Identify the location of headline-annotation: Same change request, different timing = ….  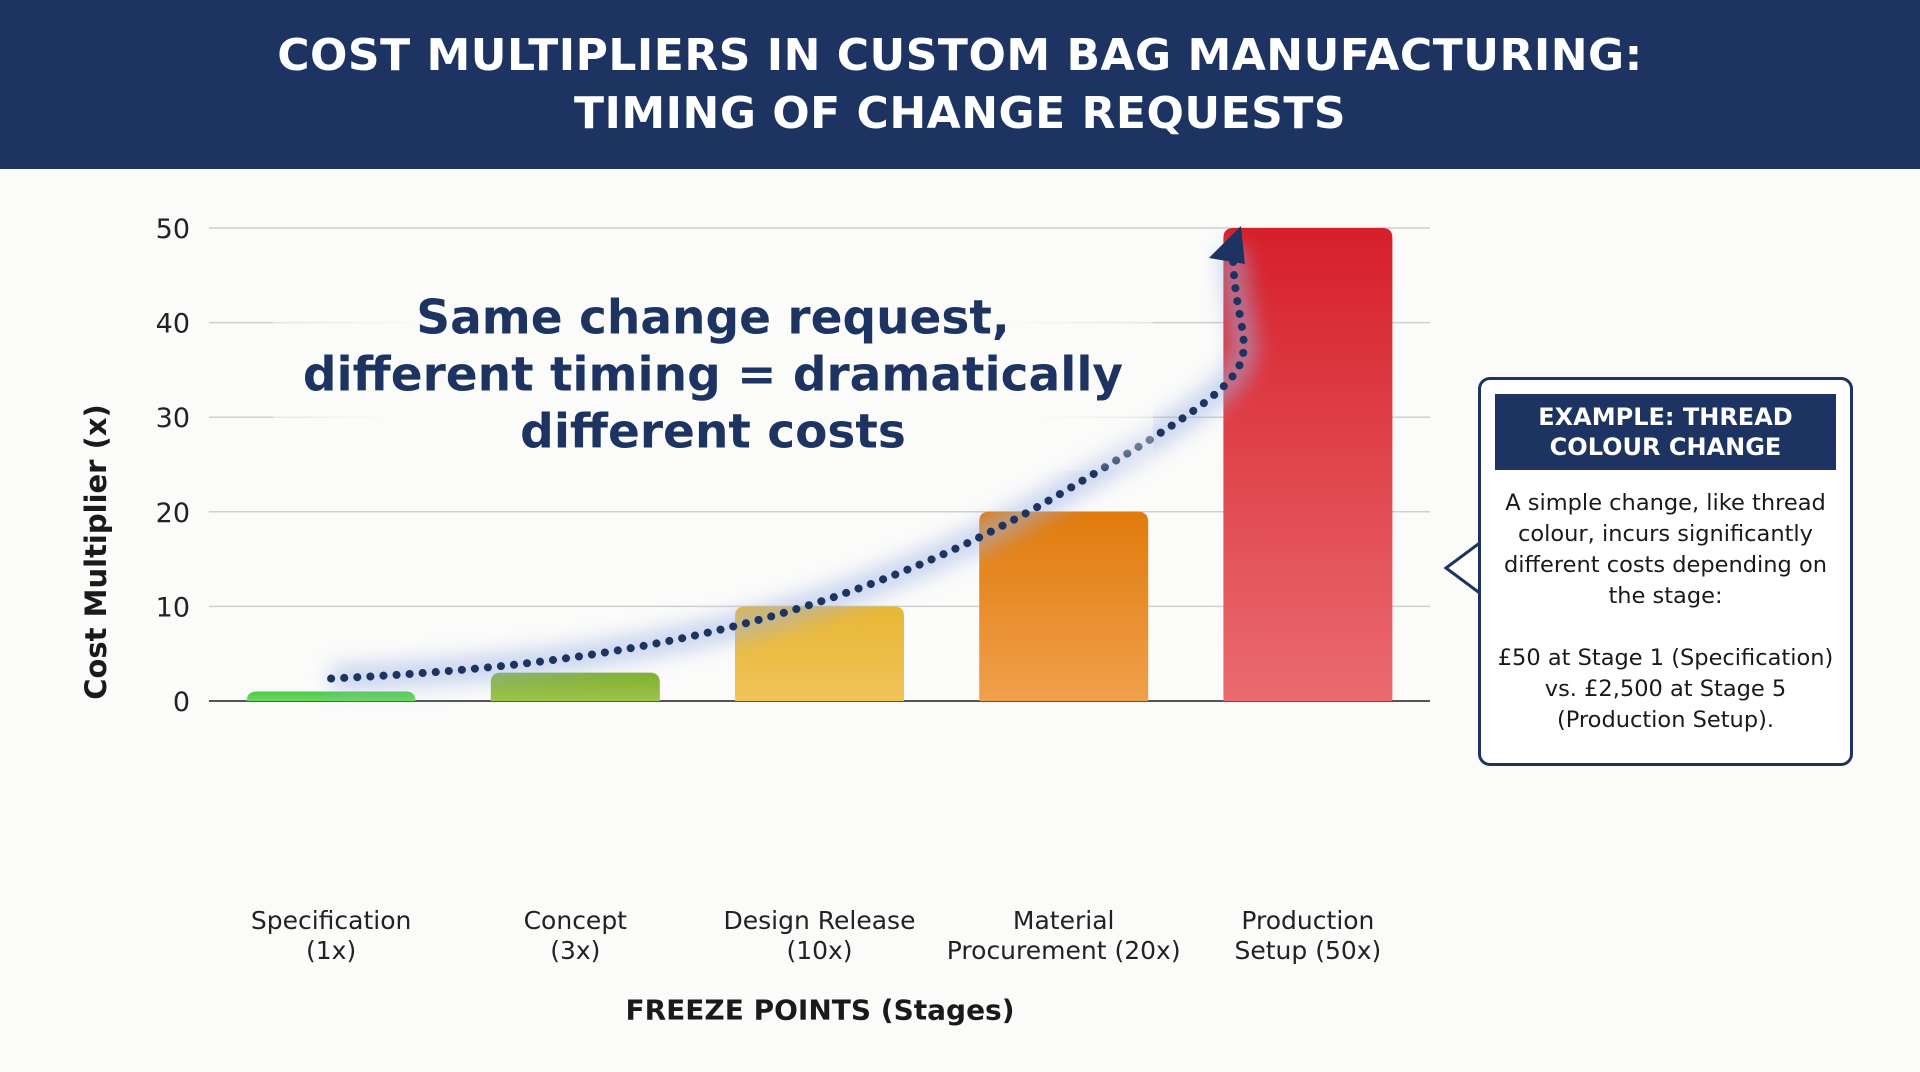
(713, 375).